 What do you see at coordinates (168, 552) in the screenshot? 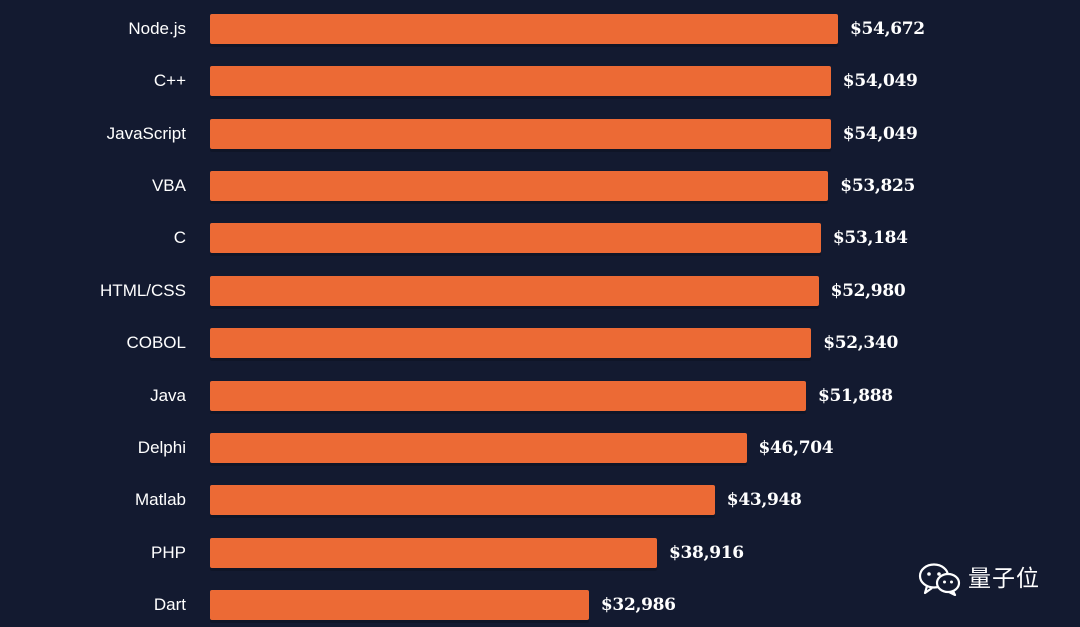
I see `category-label: PHP` at bounding box center [168, 552].